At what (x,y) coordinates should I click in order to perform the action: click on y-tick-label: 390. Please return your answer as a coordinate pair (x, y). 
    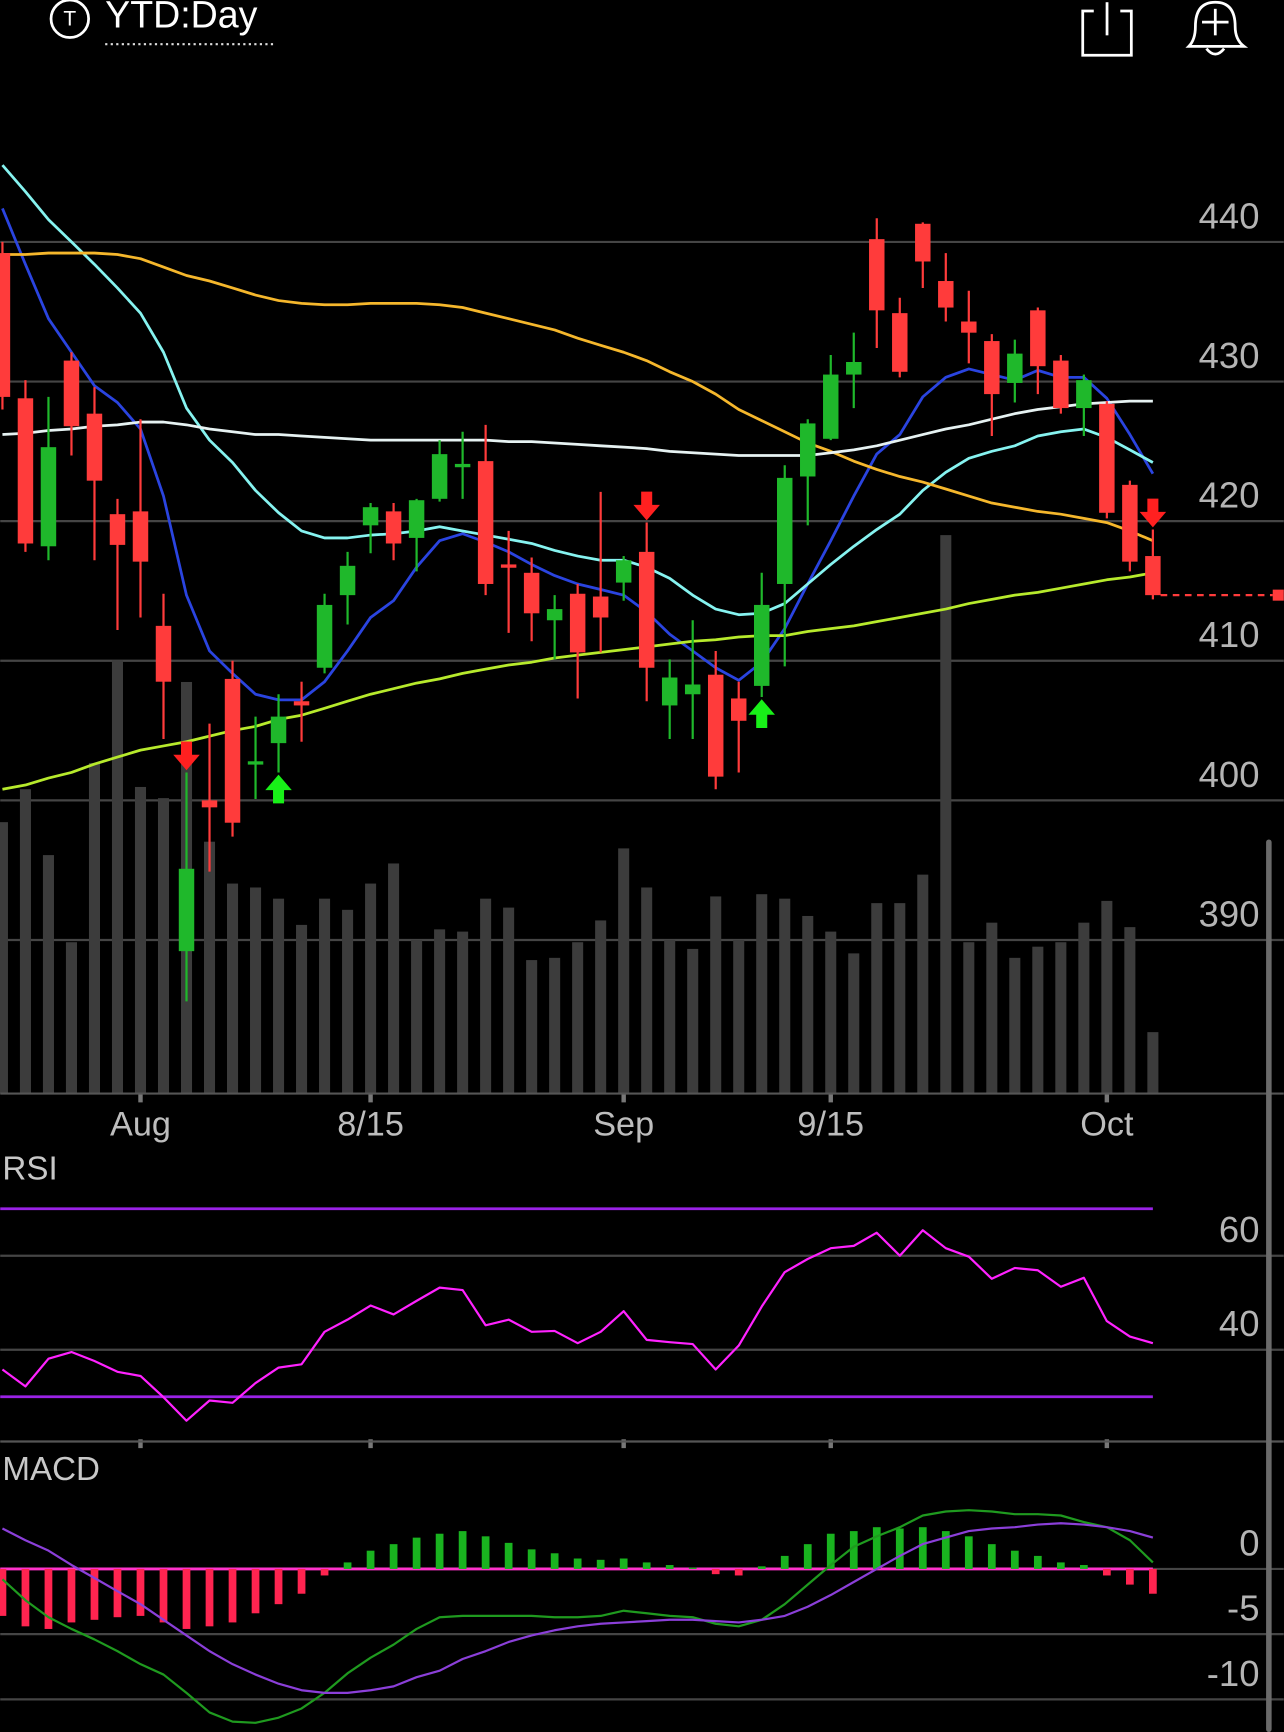
    Looking at the image, I should click on (1229, 913).